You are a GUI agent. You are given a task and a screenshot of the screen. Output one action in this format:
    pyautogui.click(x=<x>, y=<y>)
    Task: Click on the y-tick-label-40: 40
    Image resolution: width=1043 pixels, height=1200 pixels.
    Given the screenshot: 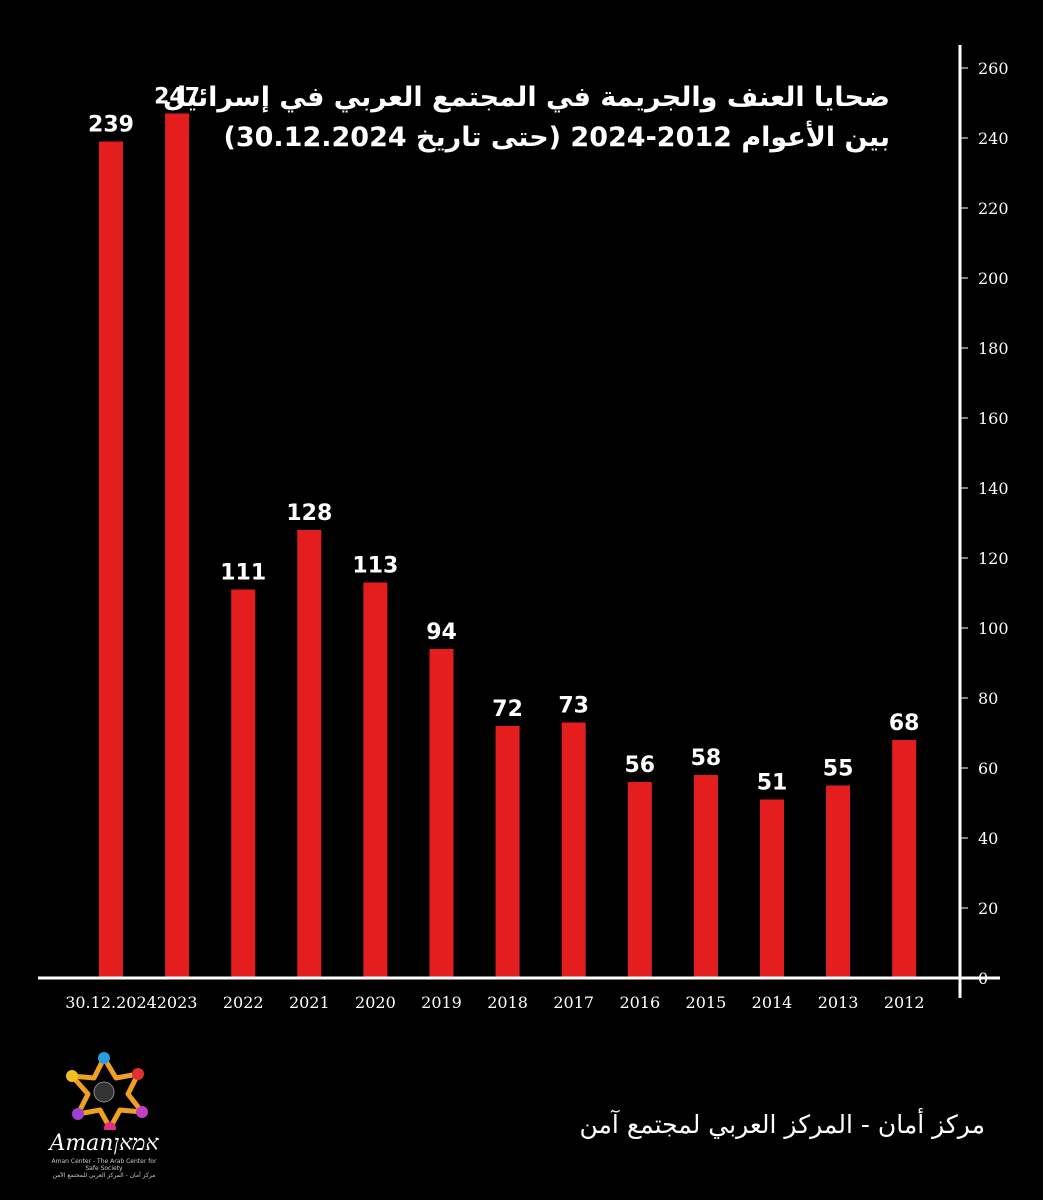 What is the action you would take?
    pyautogui.click(x=988, y=838)
    